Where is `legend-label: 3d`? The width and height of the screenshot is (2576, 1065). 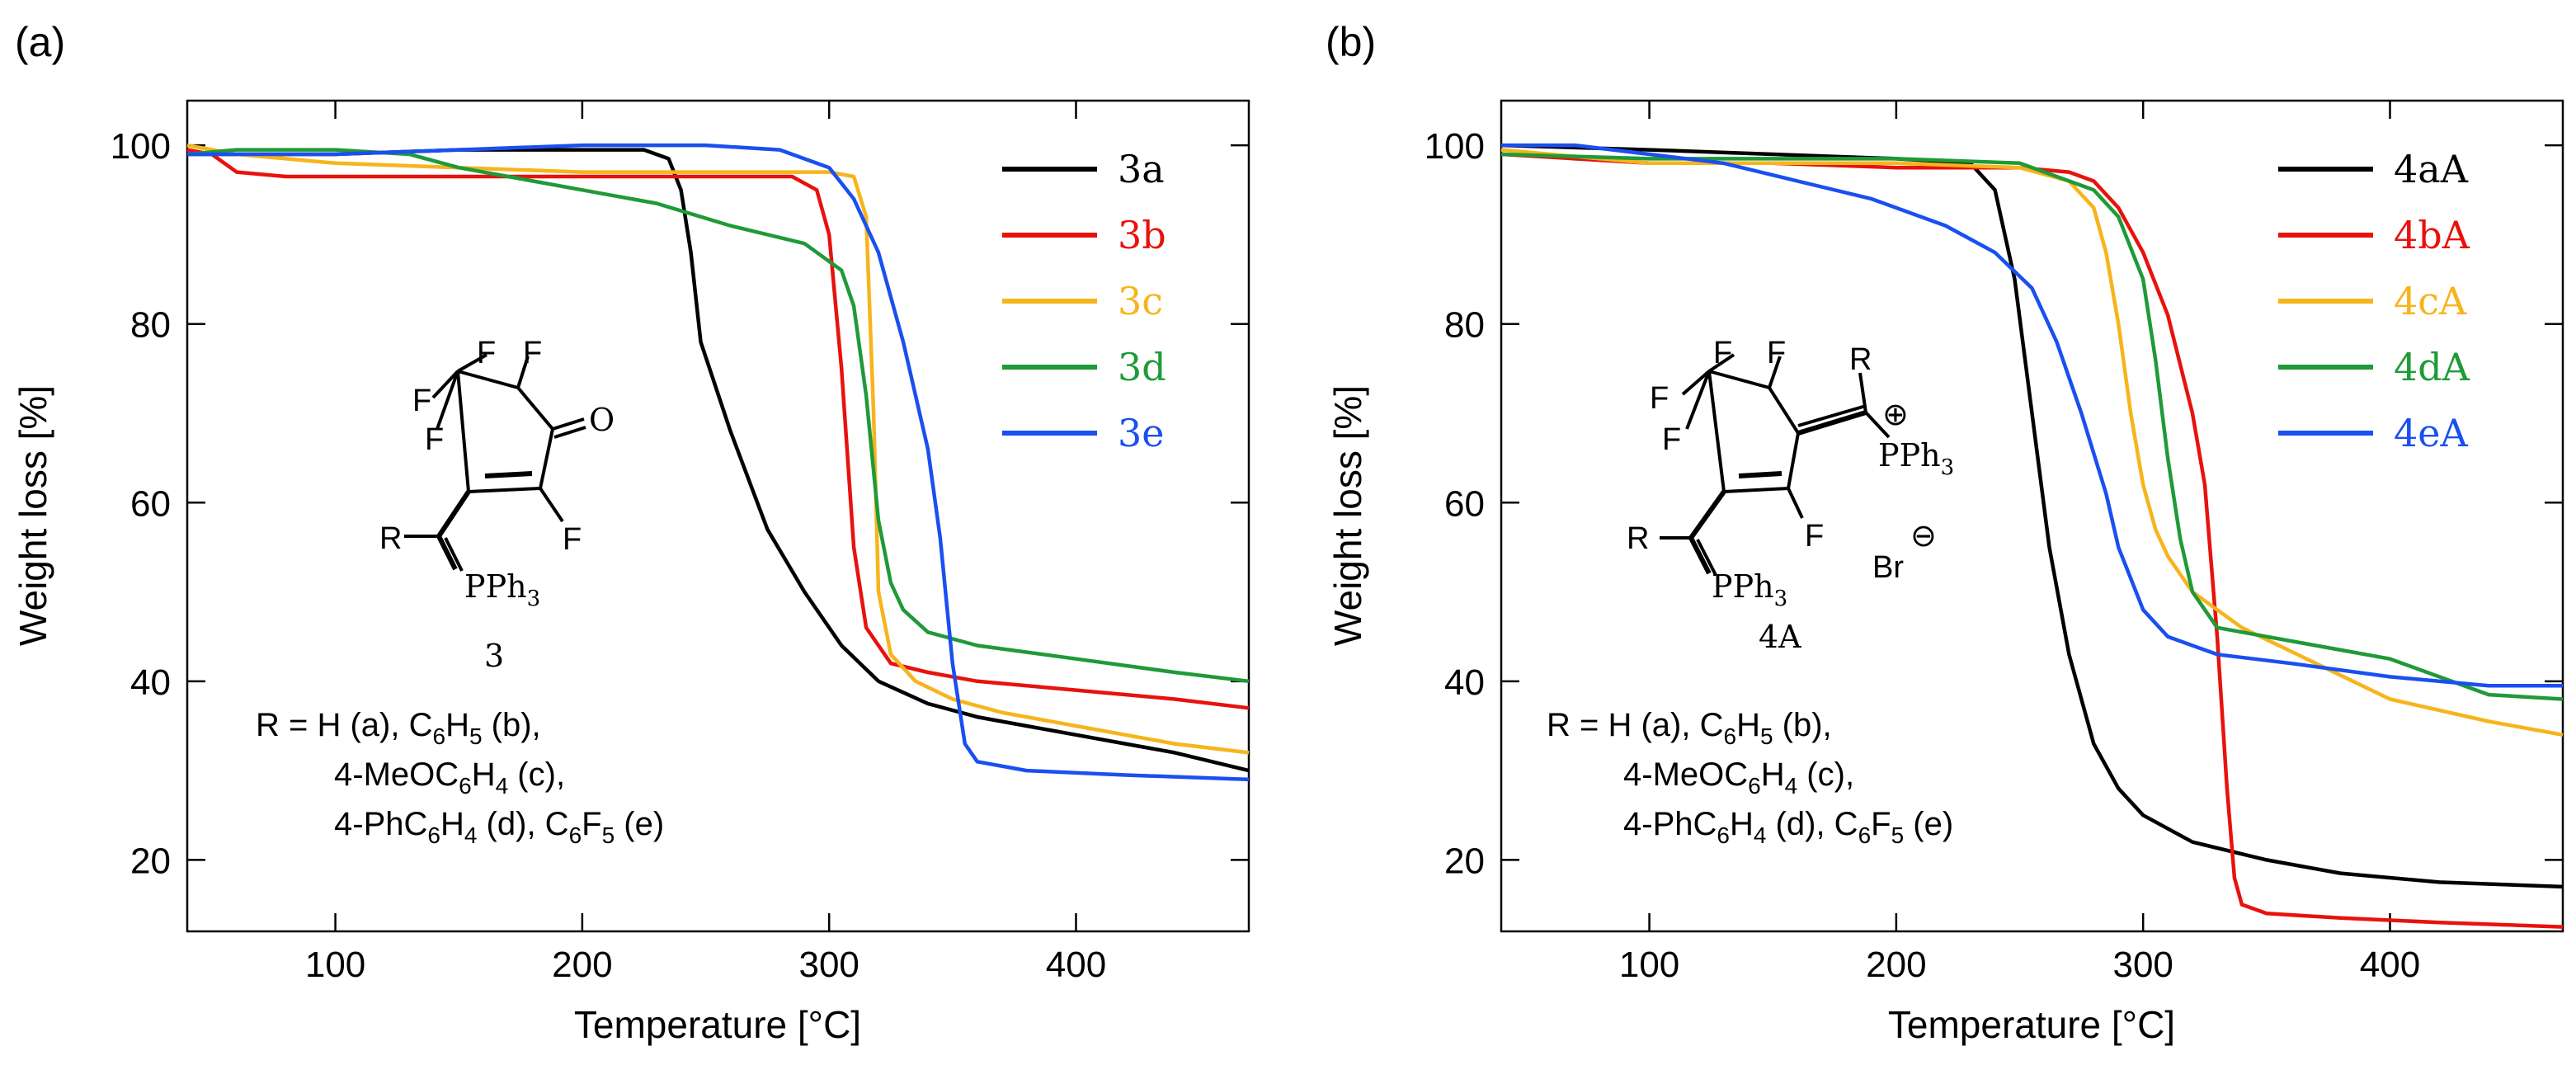 legend-label: 3d is located at coordinates (1142, 367).